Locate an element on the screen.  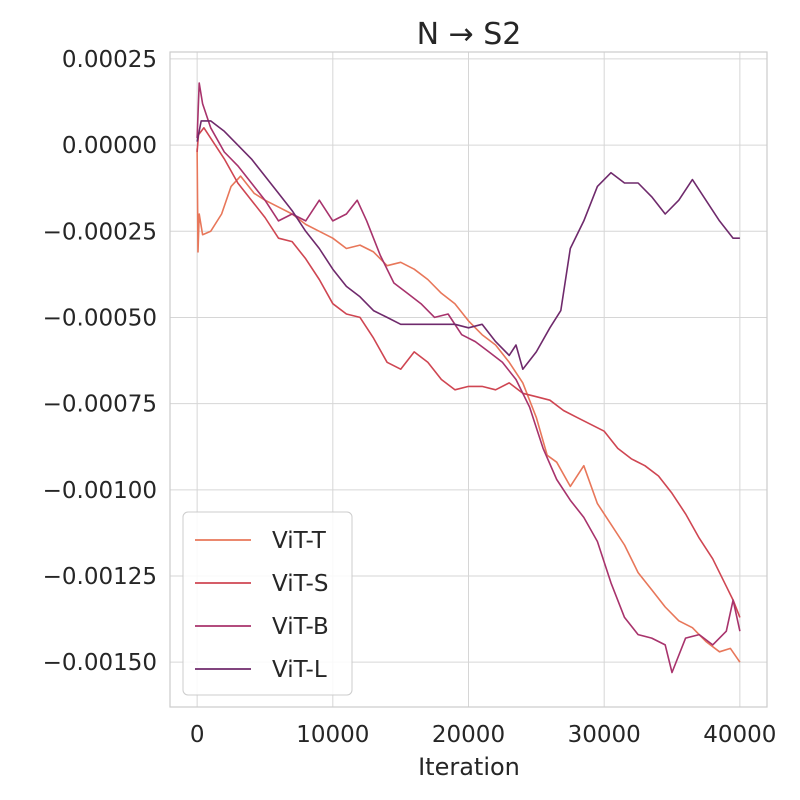
legend-label: ViT-T is located at coordinates (299, 541).